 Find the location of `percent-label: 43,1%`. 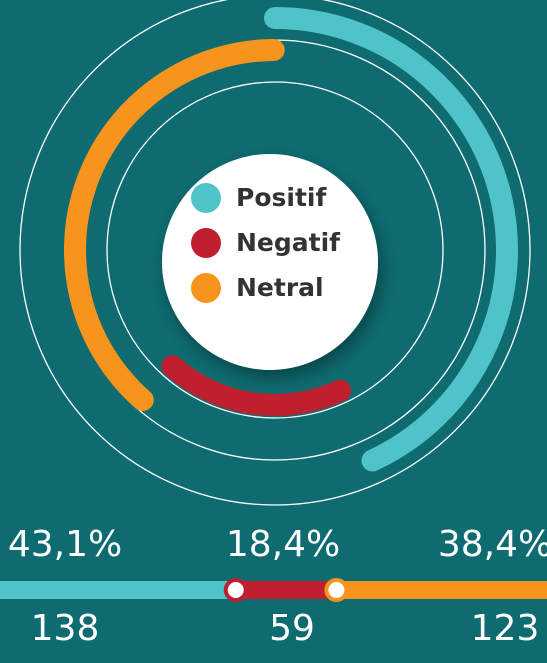

percent-label: 43,1% is located at coordinates (65, 544).